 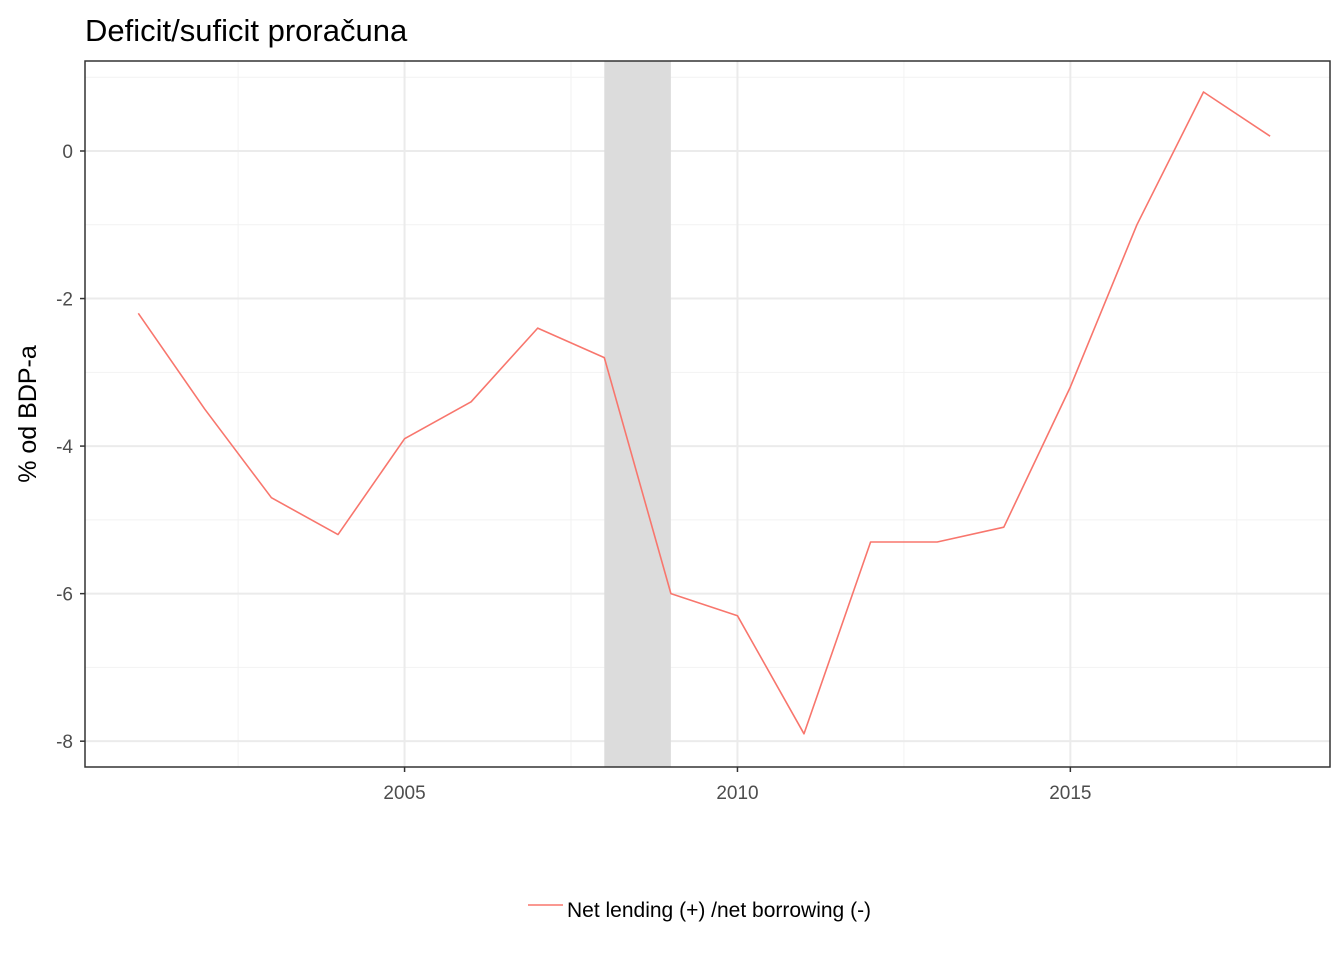 I want to click on y-tick-label: -2, so click(x=64, y=300).